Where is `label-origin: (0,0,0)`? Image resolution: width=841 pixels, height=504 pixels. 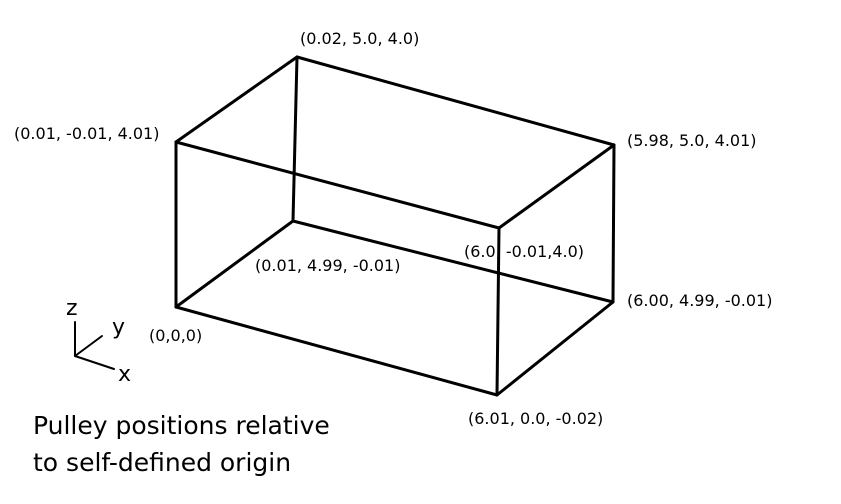 label-origin: (0,0,0) is located at coordinates (175, 335).